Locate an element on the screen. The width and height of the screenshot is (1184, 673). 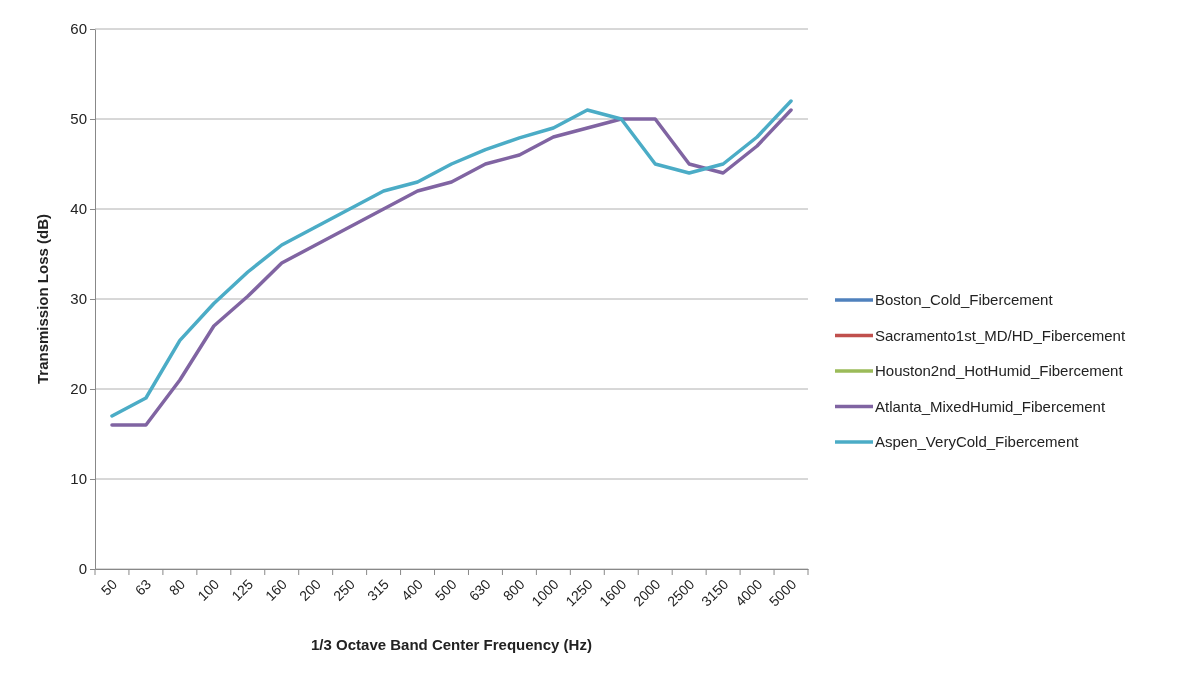
y-tick-label: 20 is located at coordinates (78, 389).